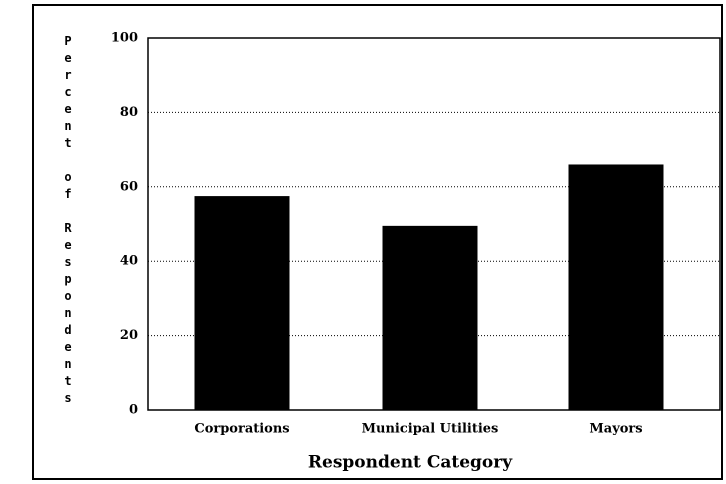 The image size is (726, 484). Describe the element at coordinates (241, 429) in the screenshot. I see `x-tick-label: Corporations` at that location.